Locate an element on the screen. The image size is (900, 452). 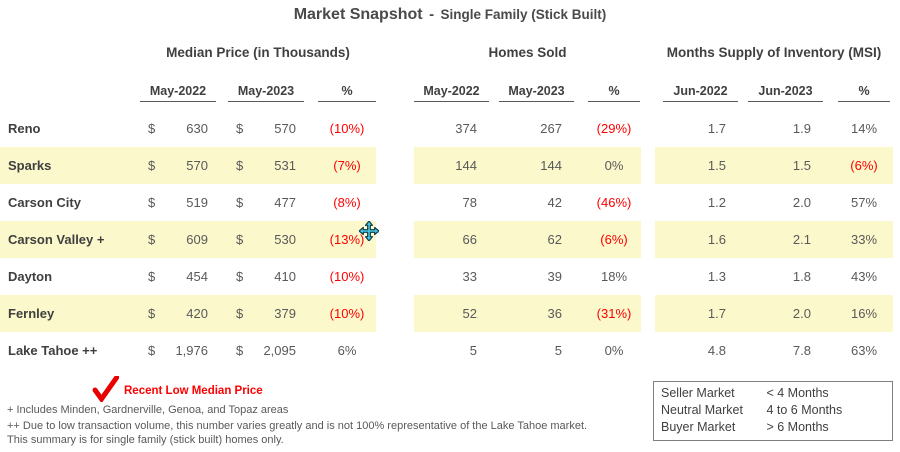
checkmark-icon is located at coordinates (105, 390).